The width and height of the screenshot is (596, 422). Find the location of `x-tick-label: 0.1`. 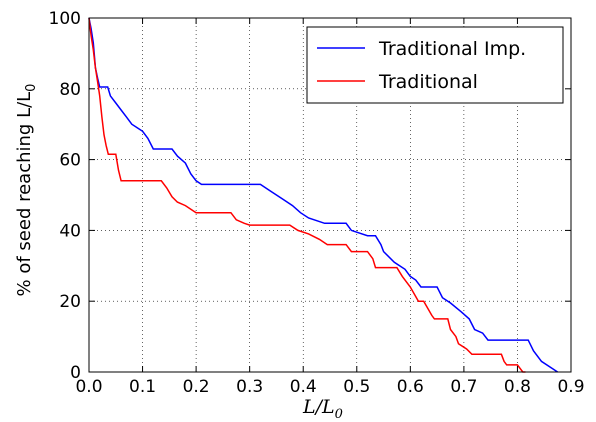

x-tick-label: 0.1 is located at coordinates (142, 387).